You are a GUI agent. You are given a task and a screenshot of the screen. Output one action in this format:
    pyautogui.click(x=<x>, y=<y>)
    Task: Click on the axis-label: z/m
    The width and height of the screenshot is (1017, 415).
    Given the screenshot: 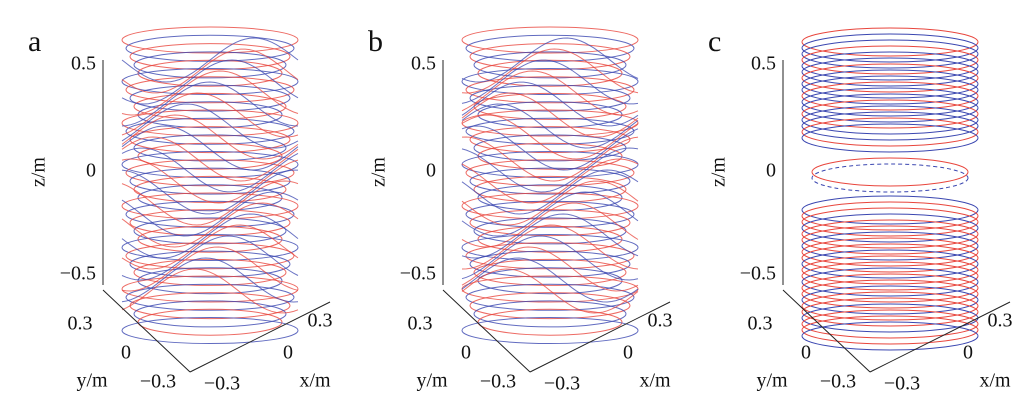 What is the action you would take?
    pyautogui.click(x=379, y=172)
    